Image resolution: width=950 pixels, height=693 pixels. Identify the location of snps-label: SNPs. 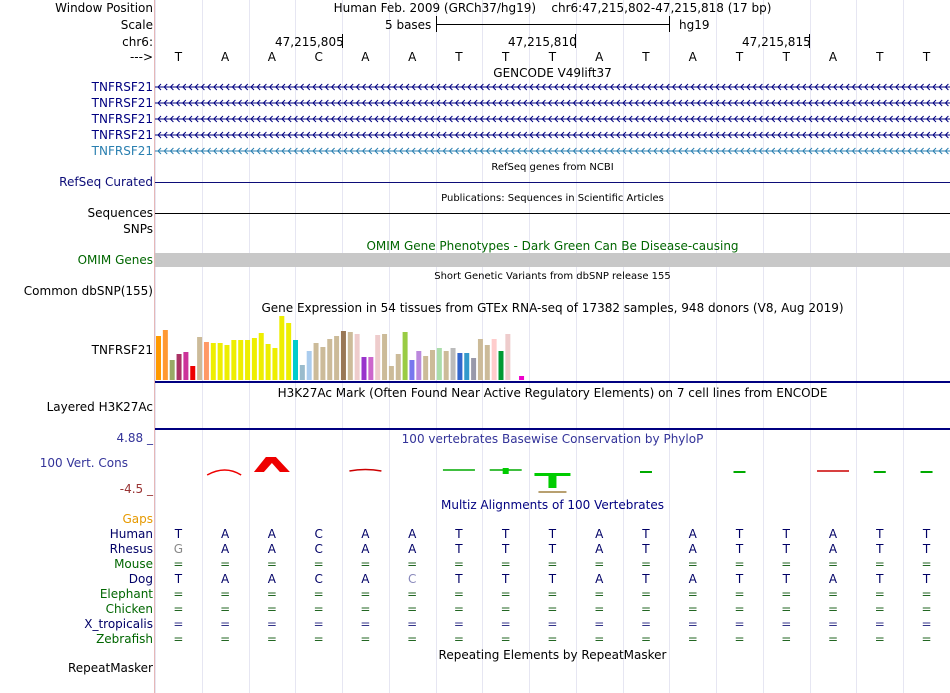
(138, 229).